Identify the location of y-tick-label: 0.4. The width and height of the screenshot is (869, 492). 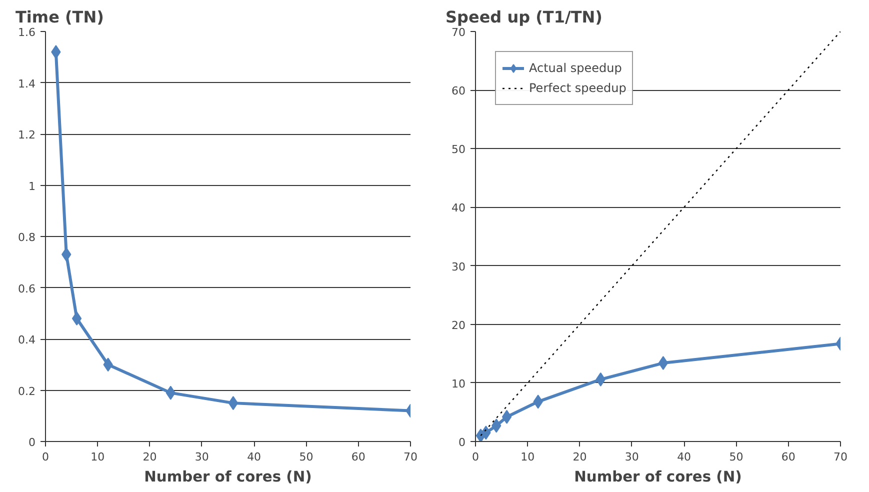
(27, 340).